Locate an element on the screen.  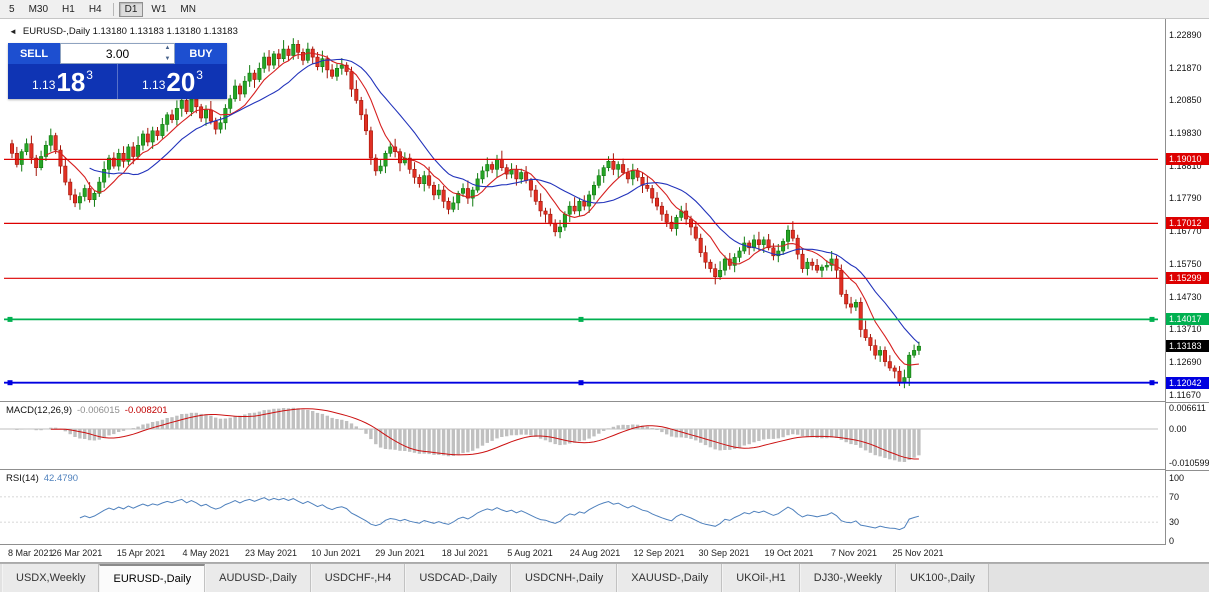
timeframe-d1-button: D1 is located at coordinates (131, 9).